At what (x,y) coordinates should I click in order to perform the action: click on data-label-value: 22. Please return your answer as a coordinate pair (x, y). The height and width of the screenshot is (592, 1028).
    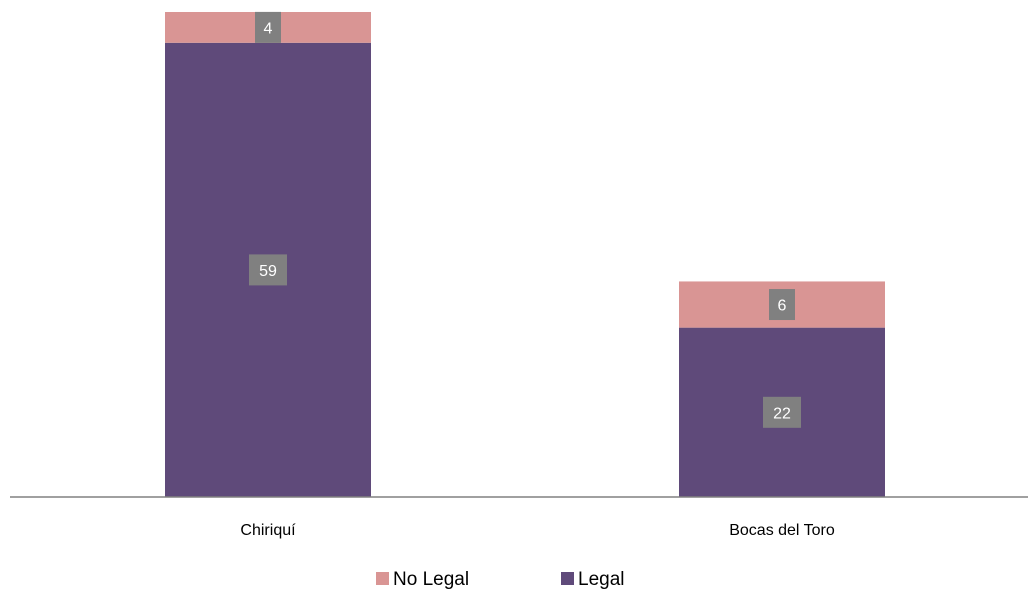
    Looking at the image, I should click on (782, 413).